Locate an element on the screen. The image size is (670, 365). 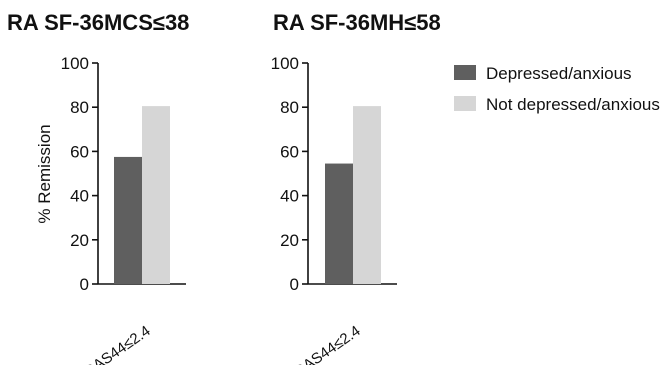
legend-label-not-depressed: Not depressed/anxious is located at coordinates (573, 104).